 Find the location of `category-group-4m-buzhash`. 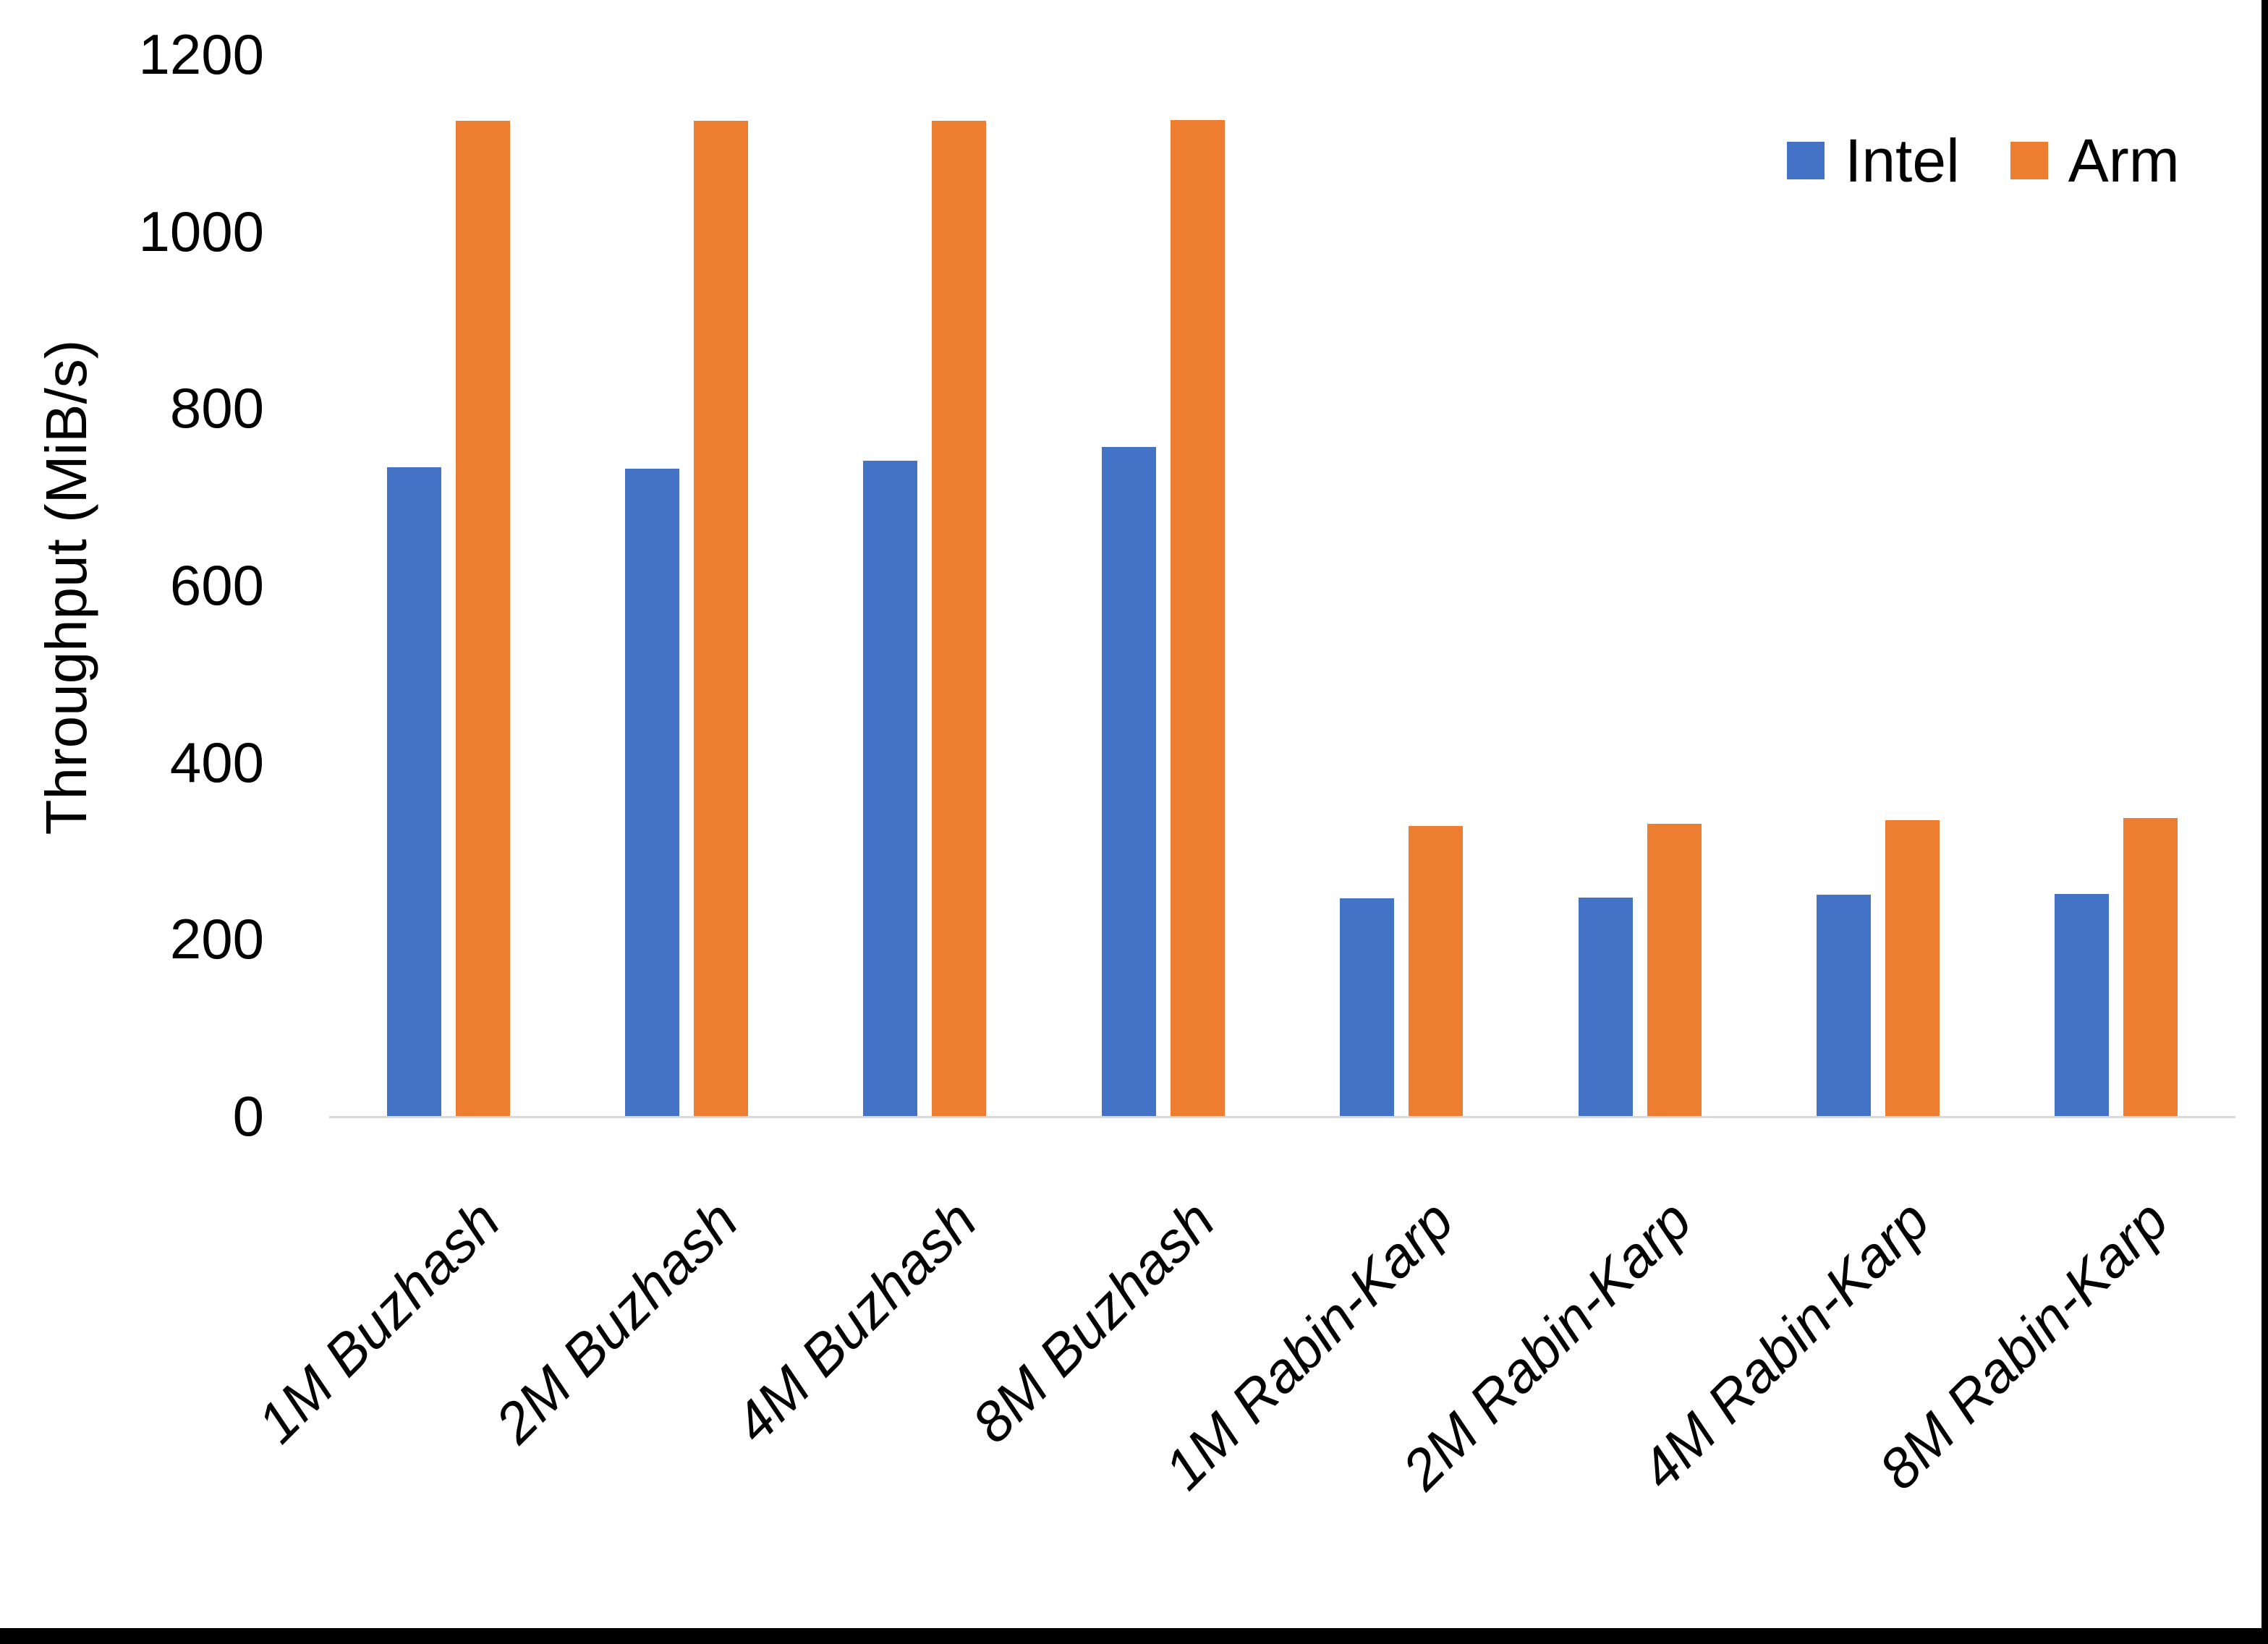

category-group-4m-buzhash is located at coordinates (925, 585).